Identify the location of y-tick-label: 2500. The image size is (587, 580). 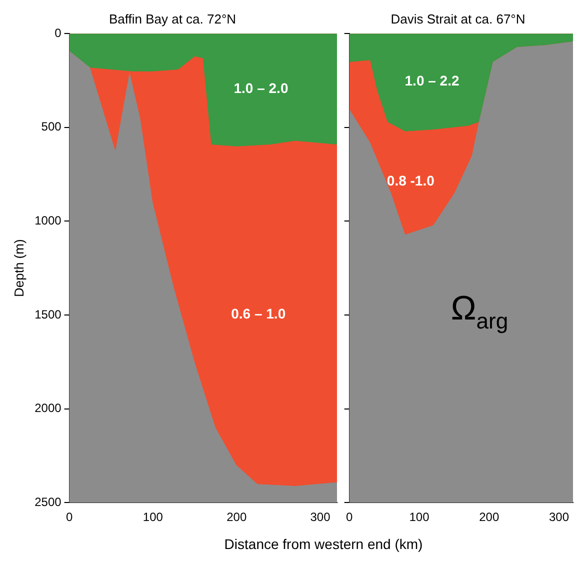
(48, 501).